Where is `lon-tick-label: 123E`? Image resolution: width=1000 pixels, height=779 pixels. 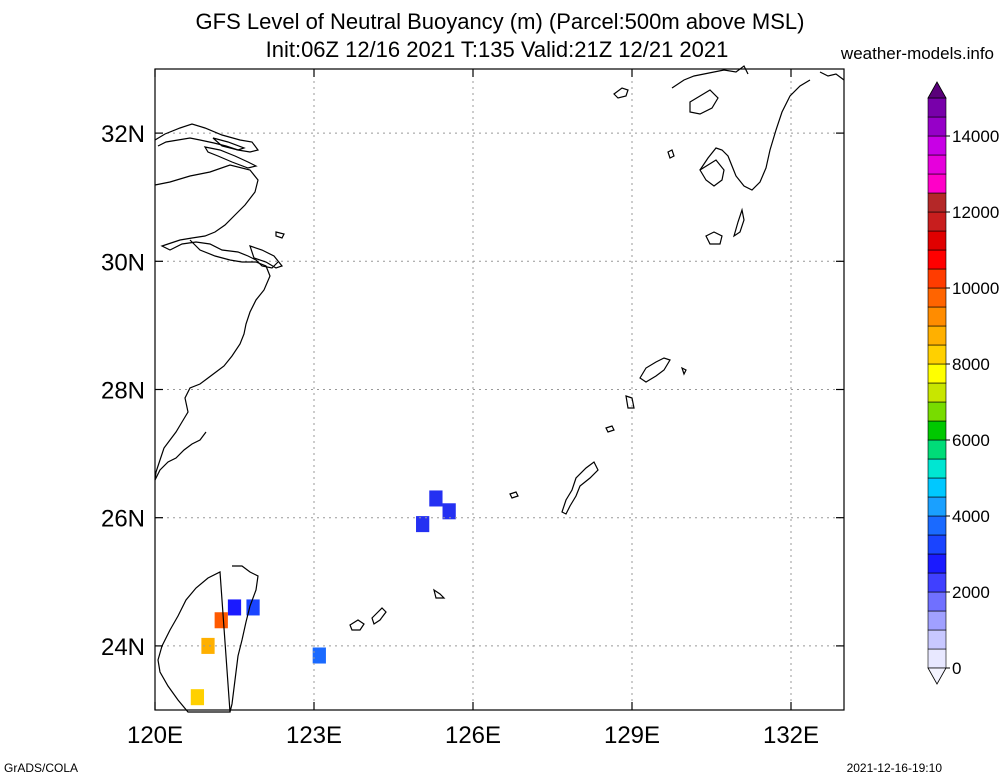
lon-tick-label: 123E is located at coordinates (314, 735).